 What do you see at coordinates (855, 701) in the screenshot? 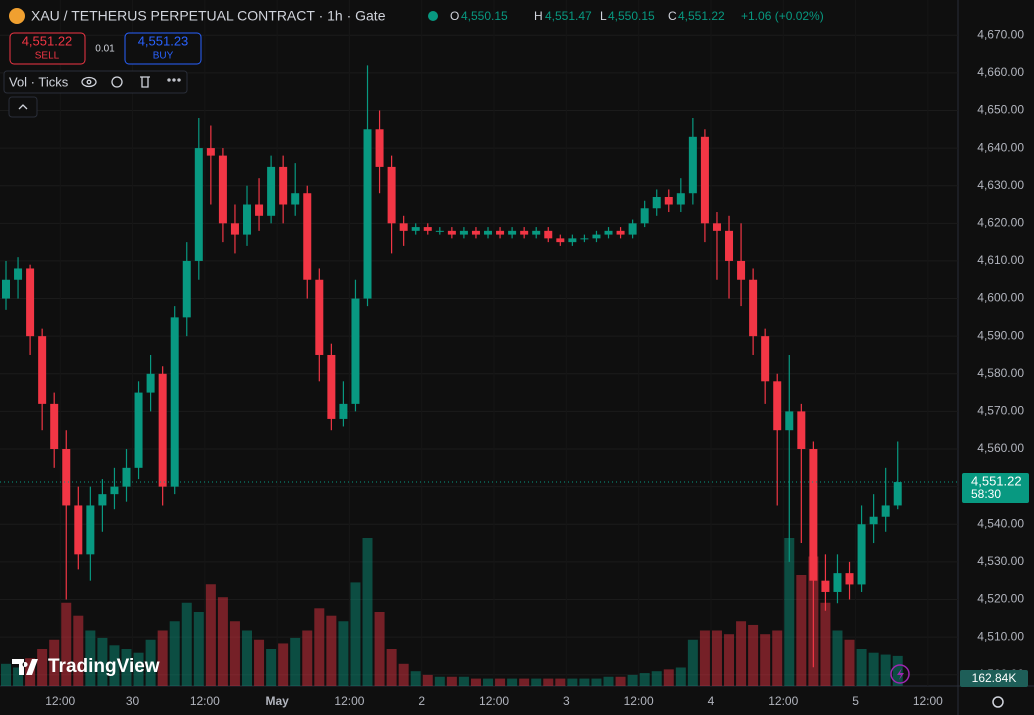
I see `x-tick-label: 5` at bounding box center [855, 701].